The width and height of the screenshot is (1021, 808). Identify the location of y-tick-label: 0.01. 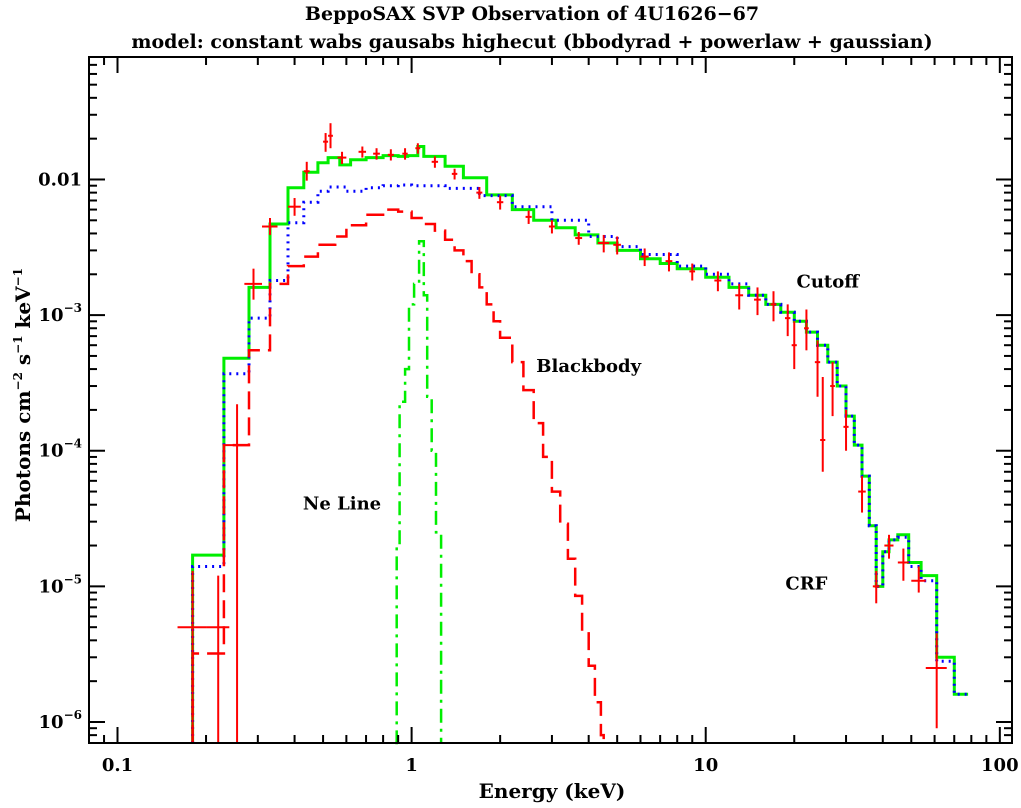
(60, 179).